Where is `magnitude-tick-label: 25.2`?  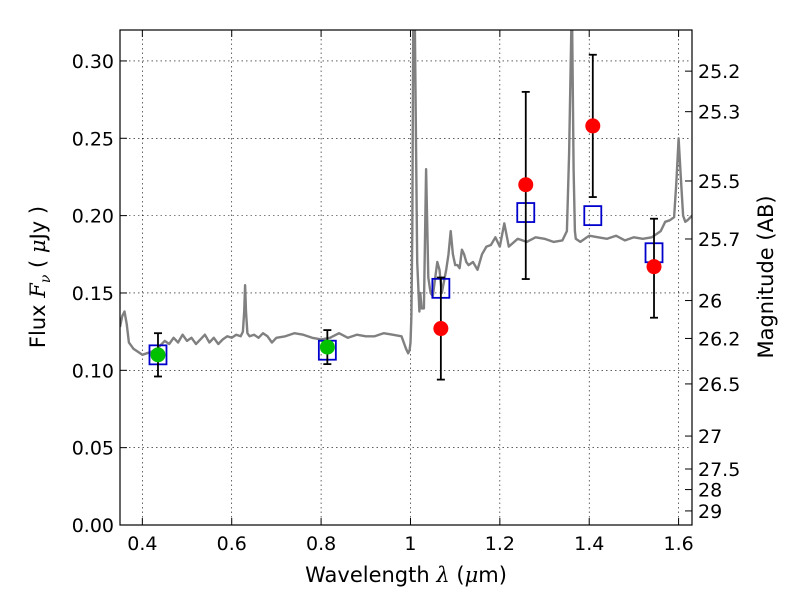
magnitude-tick-label: 25.2 is located at coordinates (719, 72).